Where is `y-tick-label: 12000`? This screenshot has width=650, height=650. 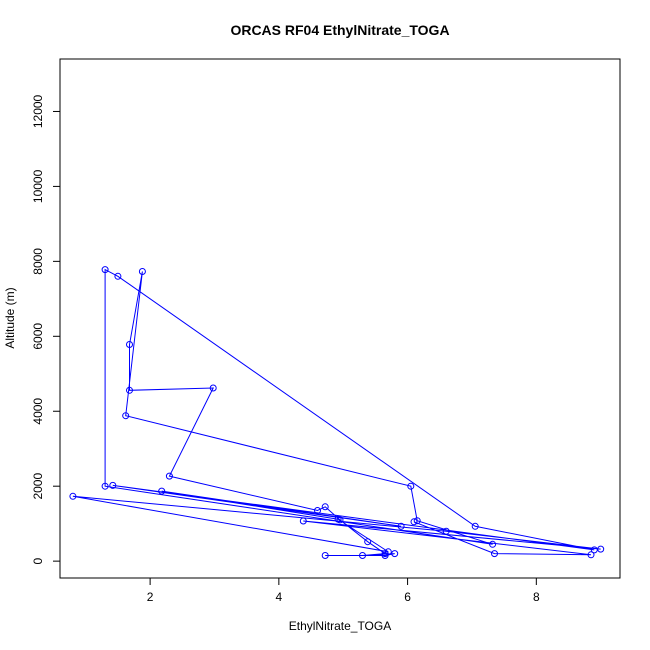 y-tick-label: 12000 is located at coordinates (38, 111).